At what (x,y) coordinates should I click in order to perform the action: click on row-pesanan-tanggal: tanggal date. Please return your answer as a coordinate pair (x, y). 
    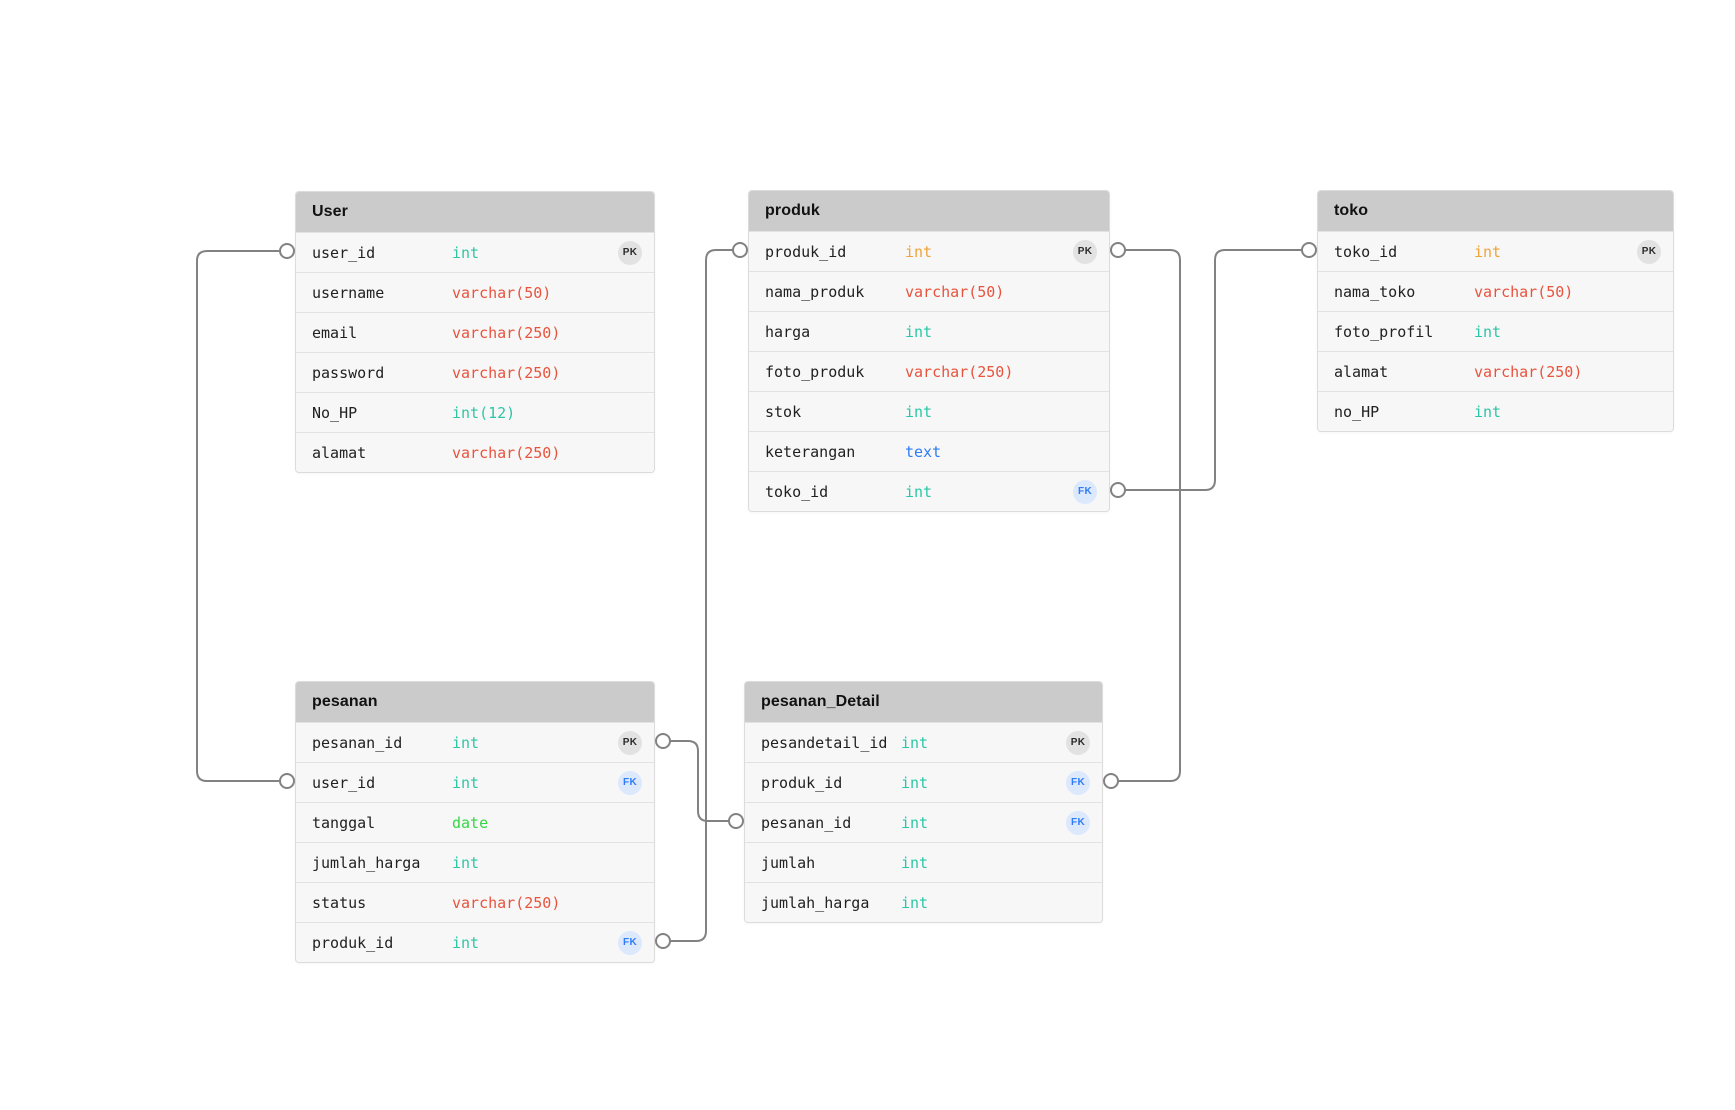
    Looking at the image, I should click on (475, 822).